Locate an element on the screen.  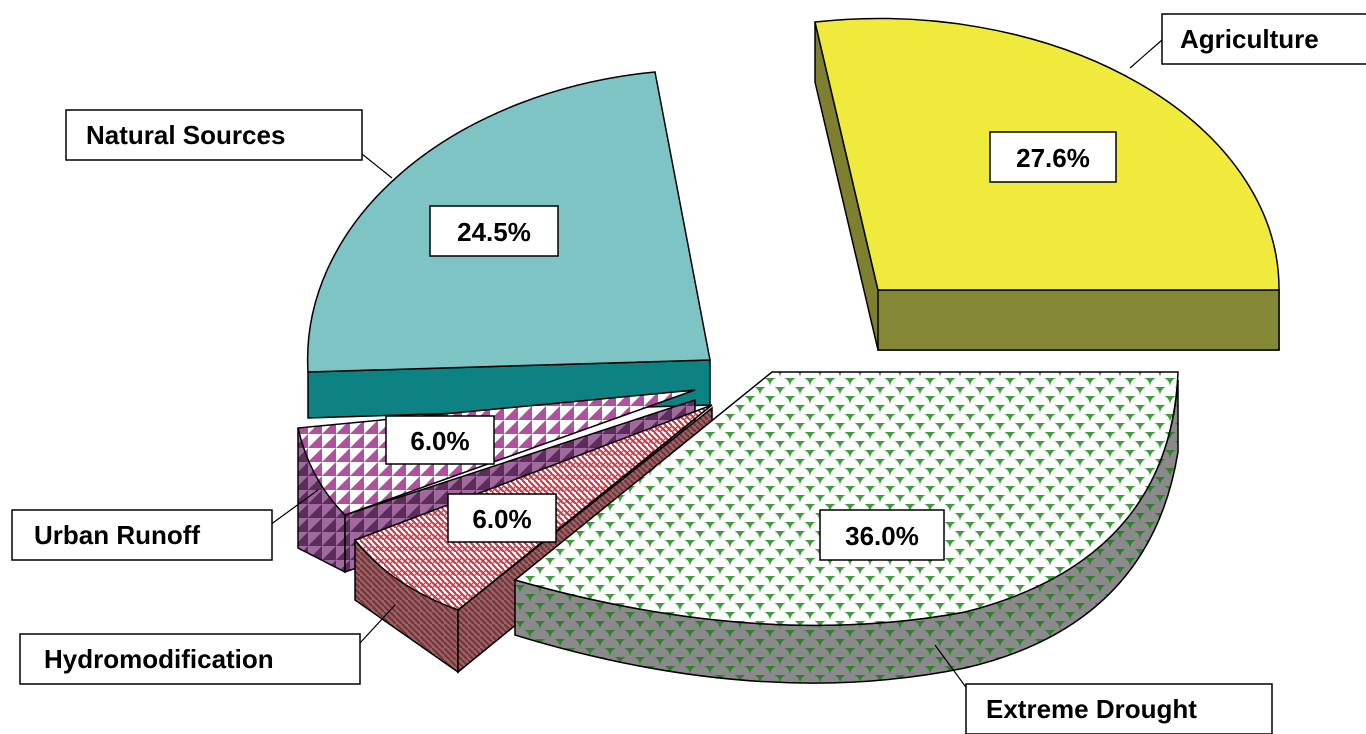
leader-urban-runoff is located at coordinates (294, 507).